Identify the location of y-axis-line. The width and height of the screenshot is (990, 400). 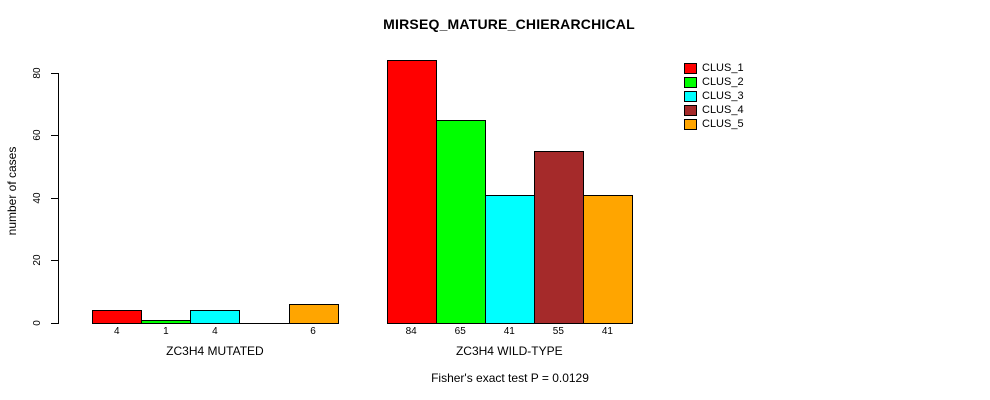
(58, 198).